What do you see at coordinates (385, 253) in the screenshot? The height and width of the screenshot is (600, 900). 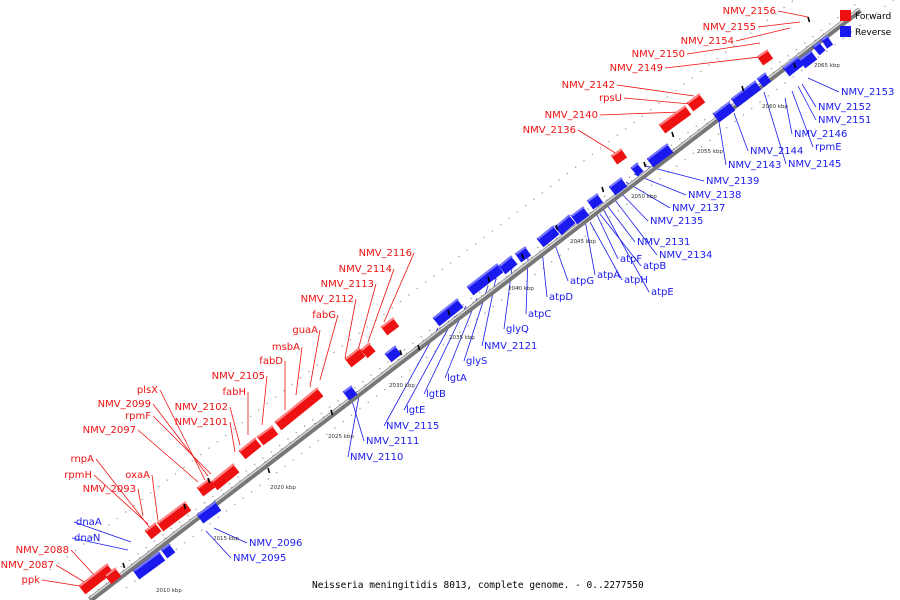 I see `forward-gene-label: NMV_2116` at bounding box center [385, 253].